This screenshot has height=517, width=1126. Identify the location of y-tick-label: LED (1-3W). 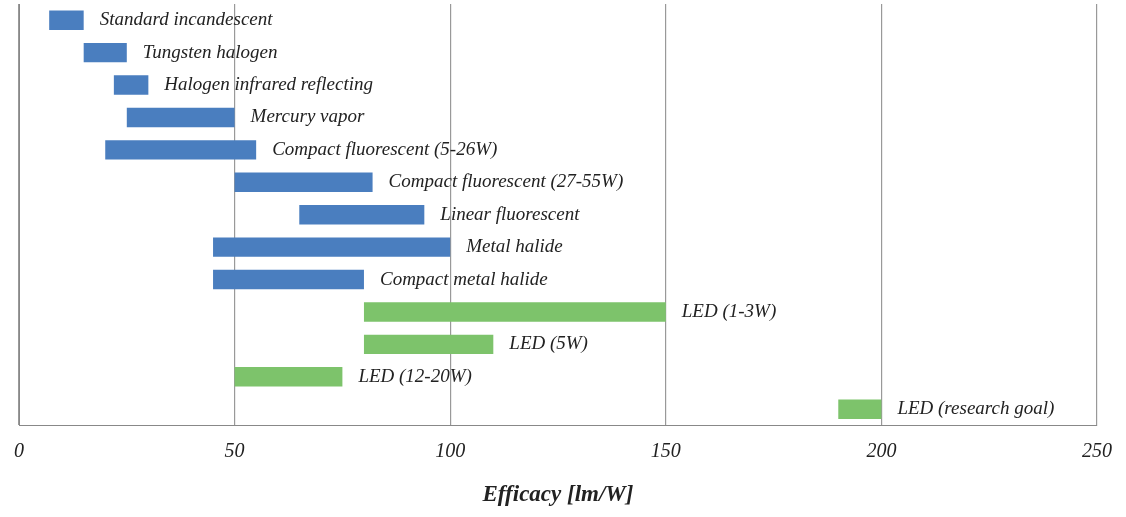
(728, 310).